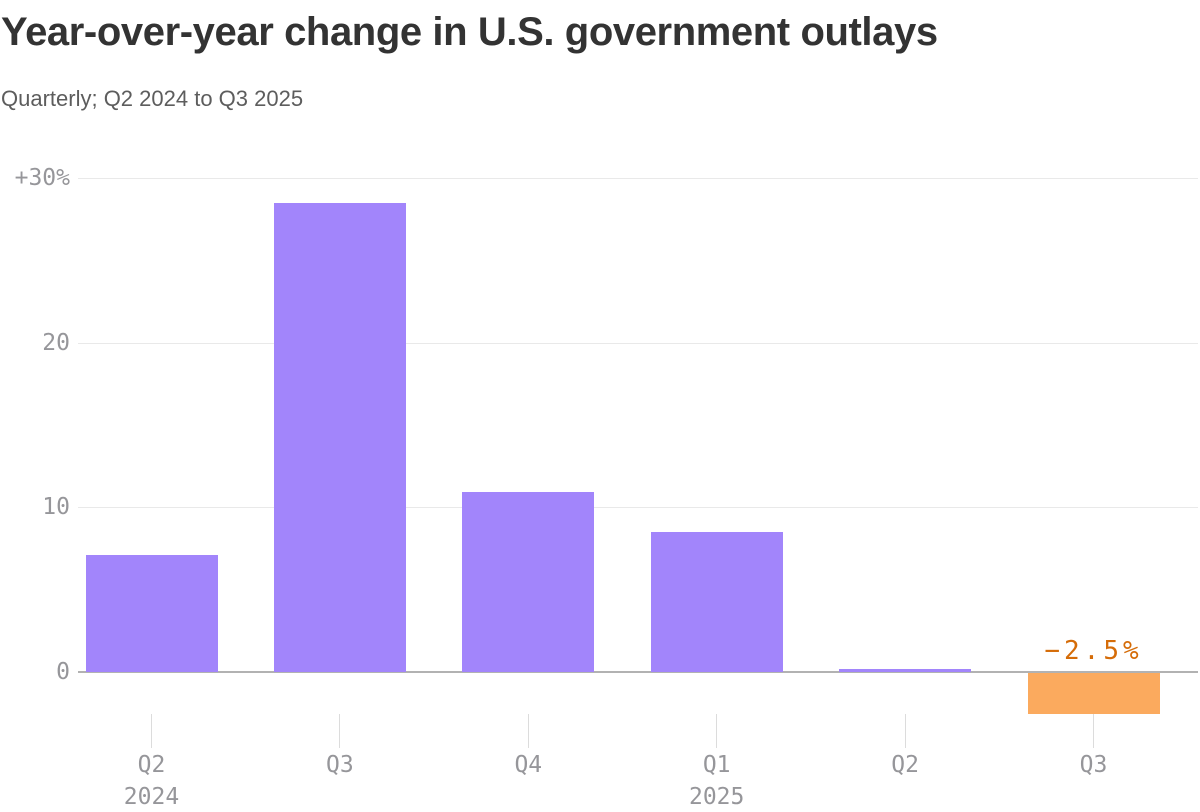 Image resolution: width=1200 pixels, height=812 pixels. What do you see at coordinates (151, 797) in the screenshot?
I see `x-axis-year-label: 2024` at bounding box center [151, 797].